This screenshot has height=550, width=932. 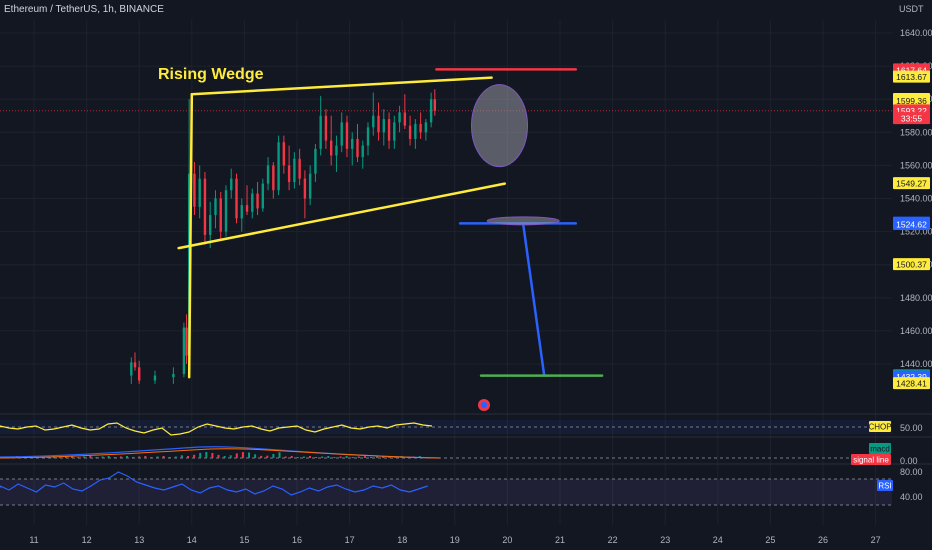 What do you see at coordinates (613, 540) in the screenshot?
I see `x-tick-label: 22` at bounding box center [613, 540].